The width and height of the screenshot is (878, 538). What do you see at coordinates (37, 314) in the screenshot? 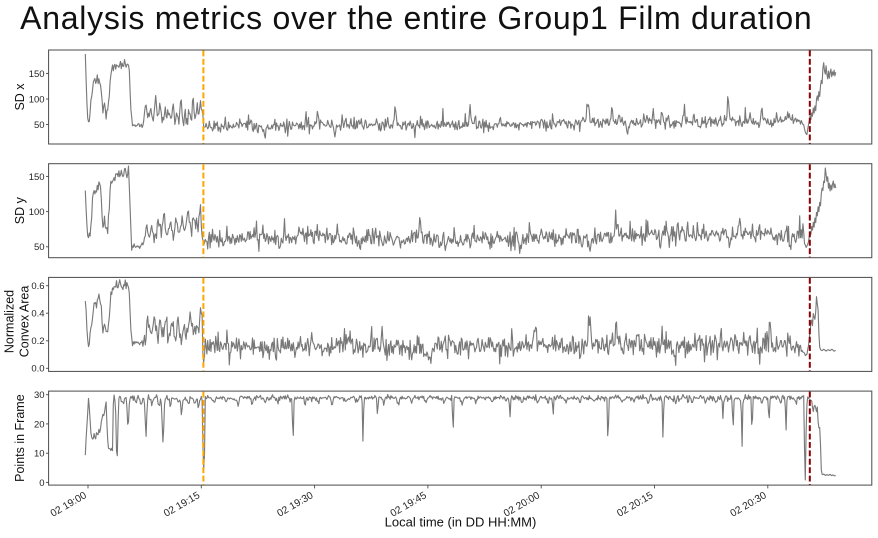
I see `svg-text: 0.4` at bounding box center [37, 314].